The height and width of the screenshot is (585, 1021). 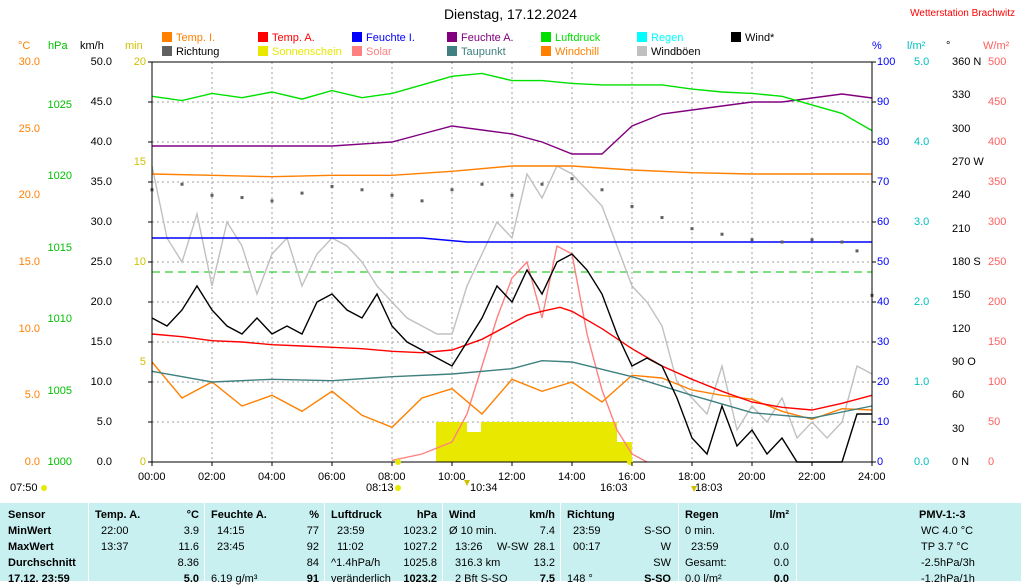 I want to click on wind-max-dir: W-SW, so click(x=513, y=547).